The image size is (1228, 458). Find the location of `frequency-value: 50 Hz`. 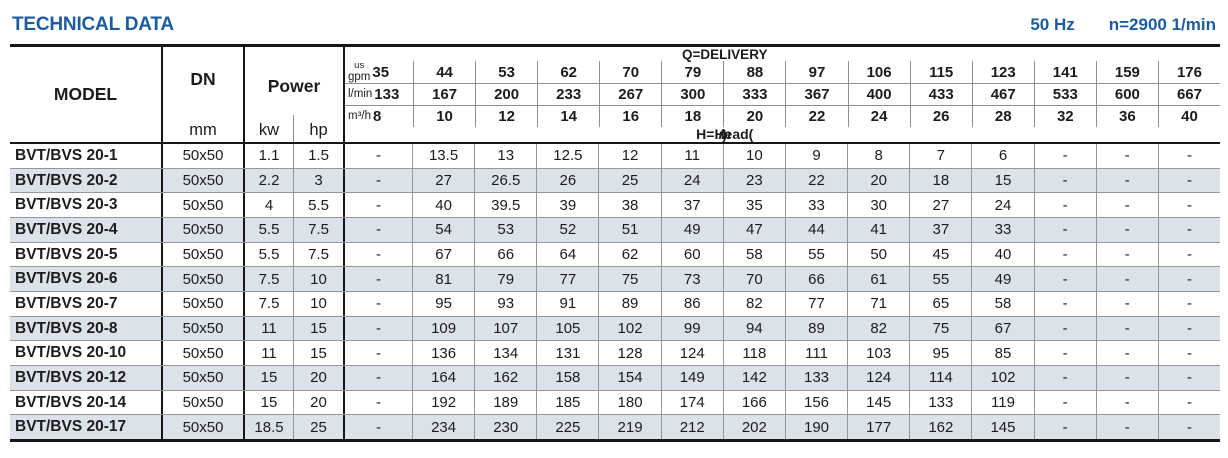

frequency-value: 50 Hz is located at coordinates (1052, 24).